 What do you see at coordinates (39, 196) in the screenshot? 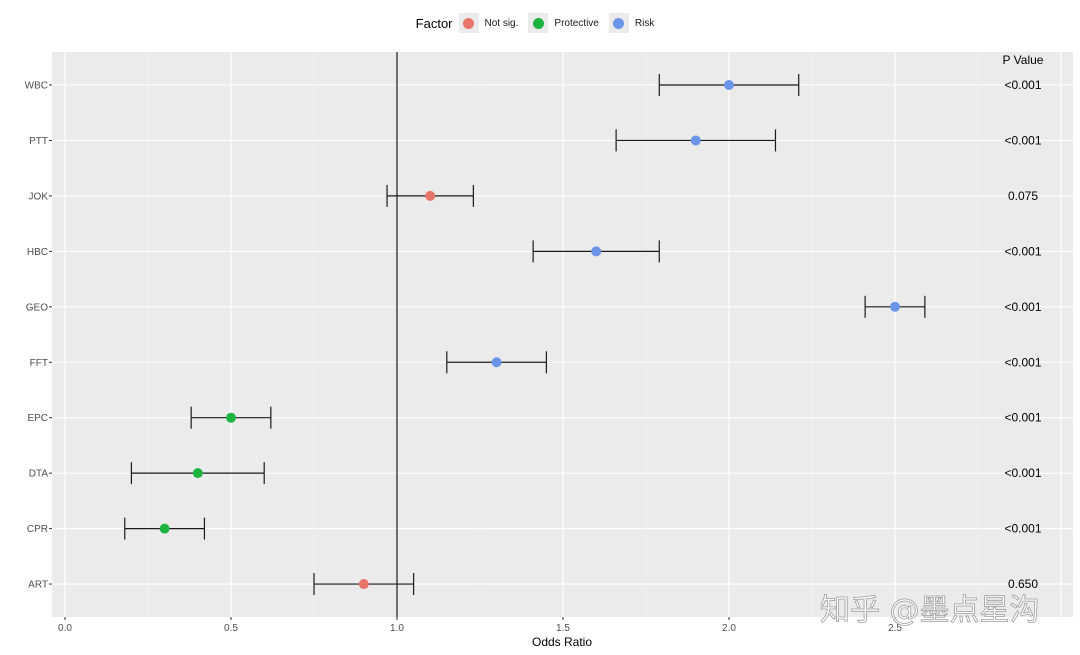
I see `y-tick-label: JOK` at bounding box center [39, 196].